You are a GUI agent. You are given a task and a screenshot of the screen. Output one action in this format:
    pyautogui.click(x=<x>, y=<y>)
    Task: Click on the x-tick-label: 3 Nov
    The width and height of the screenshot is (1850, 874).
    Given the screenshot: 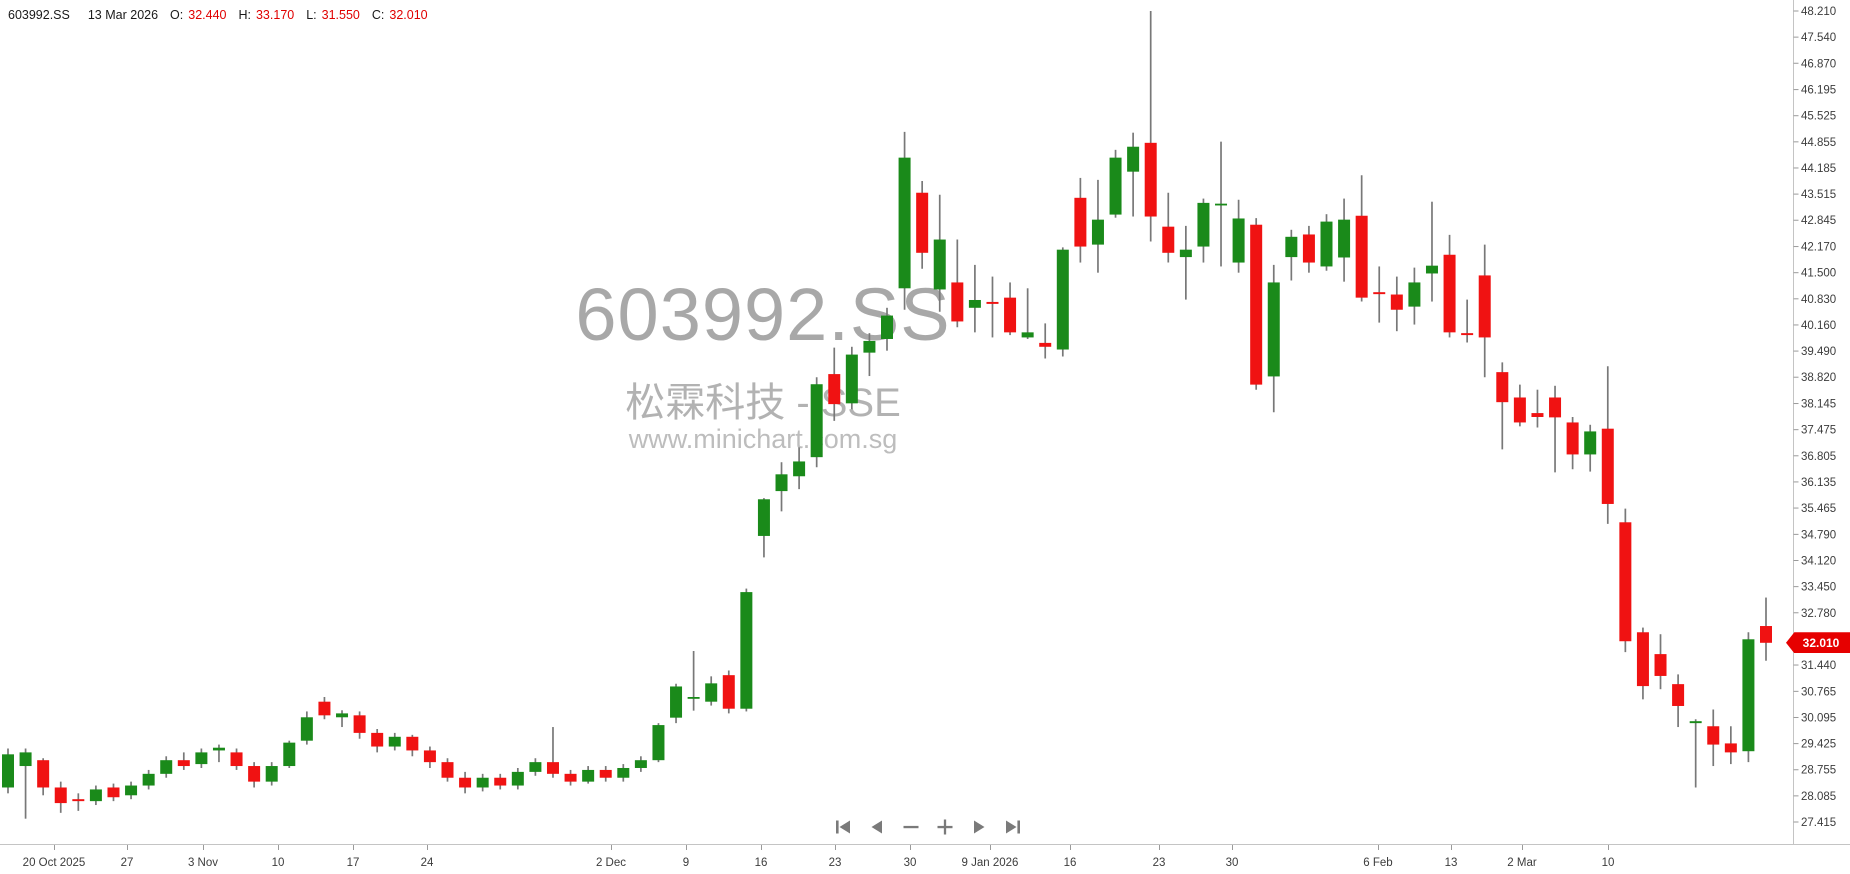 What is the action you would take?
    pyautogui.click(x=203, y=863)
    